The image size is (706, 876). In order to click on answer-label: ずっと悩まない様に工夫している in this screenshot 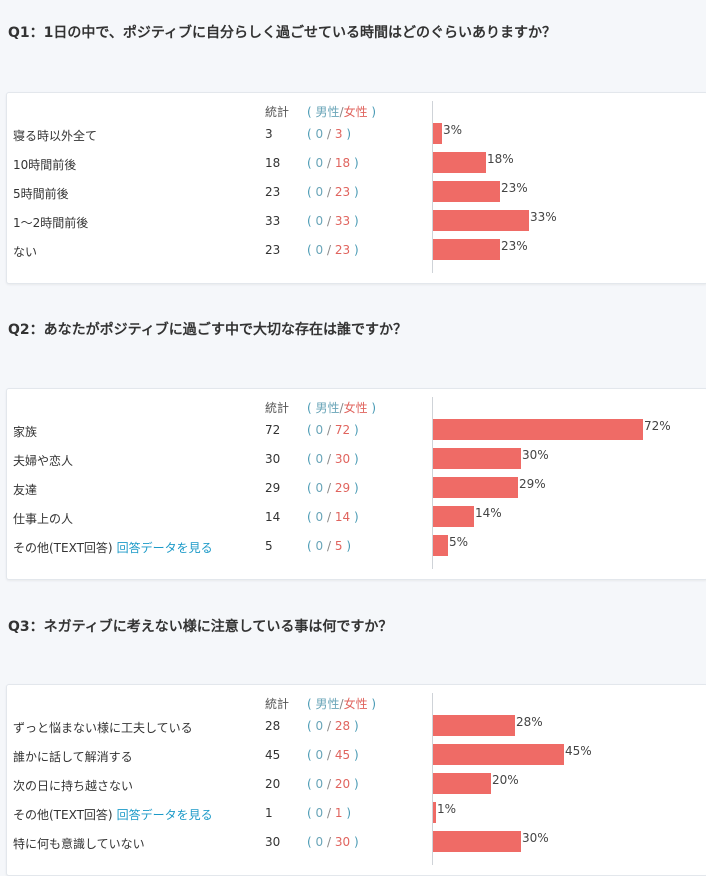, I will do `click(103, 728)`.